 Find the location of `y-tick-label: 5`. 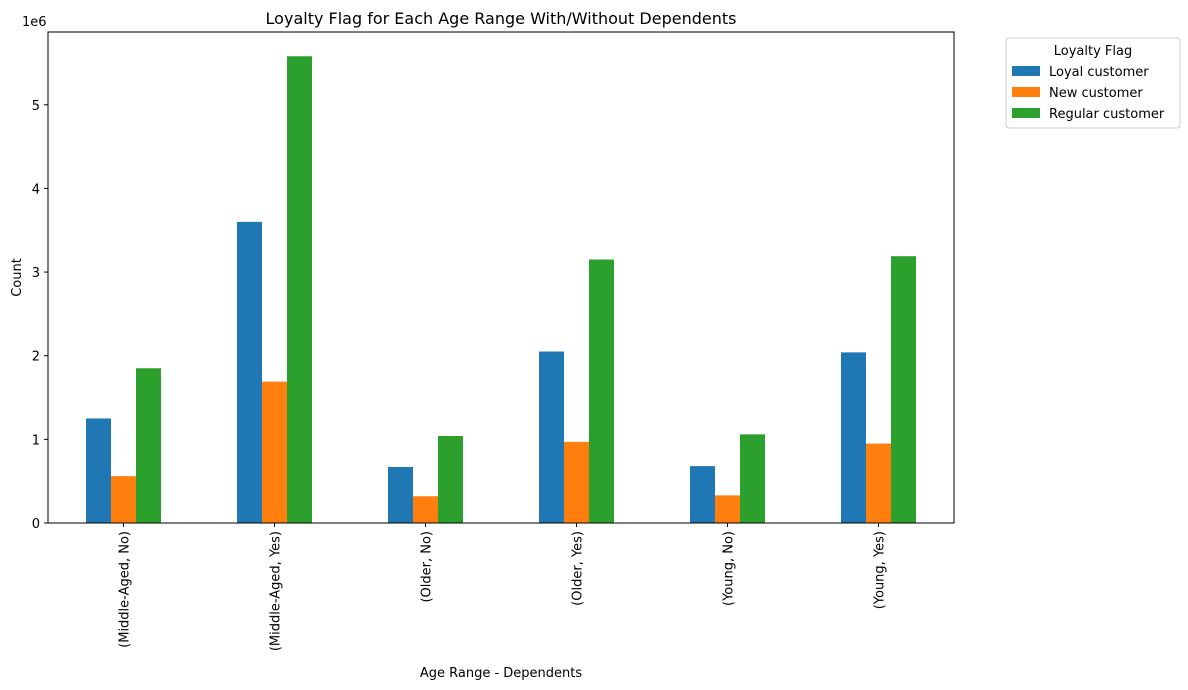

y-tick-label: 5 is located at coordinates (36, 106).